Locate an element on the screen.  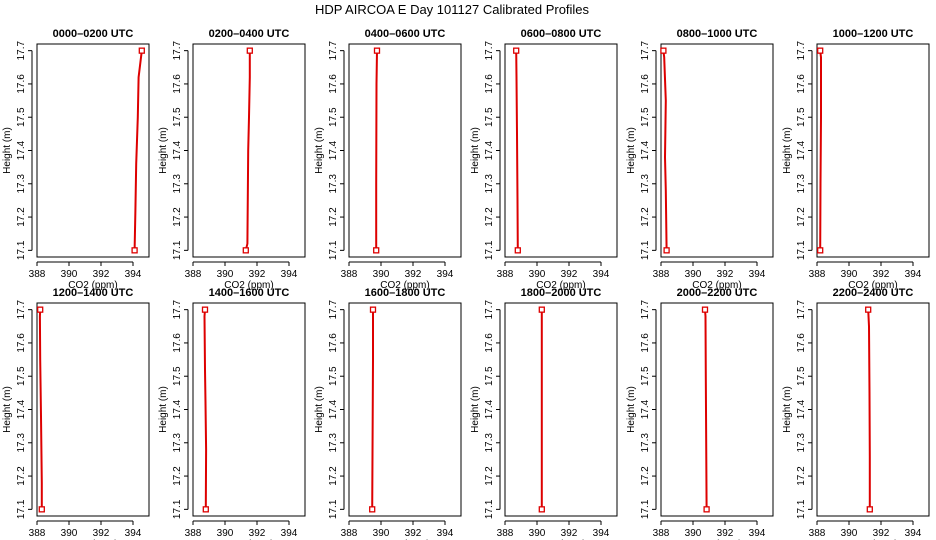
panel-title: 0400–0600 UTC is located at coordinates (405, 34).